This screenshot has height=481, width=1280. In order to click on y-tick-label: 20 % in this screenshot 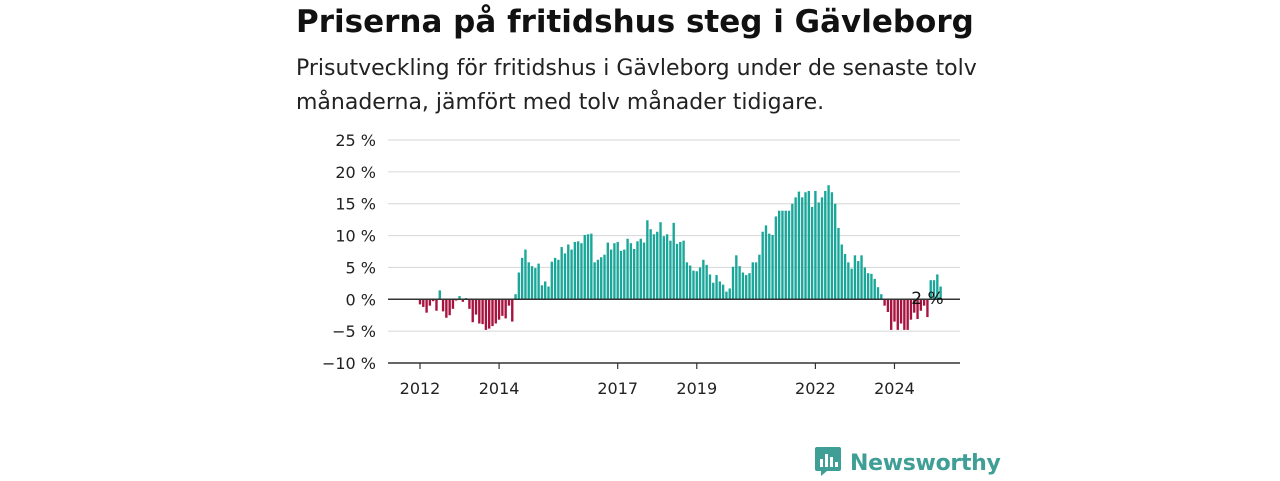, I will do `click(355, 172)`.